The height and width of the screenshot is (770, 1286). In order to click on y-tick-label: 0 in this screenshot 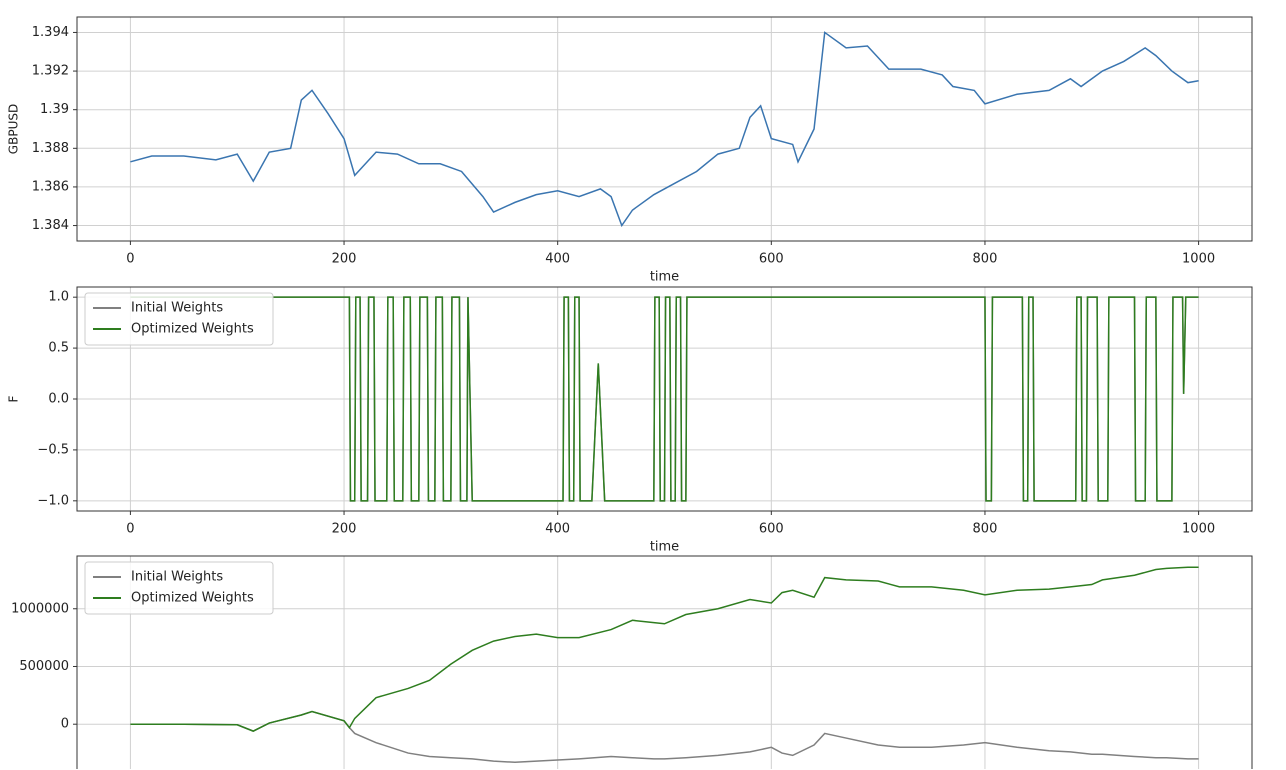, I will do `click(65, 724)`.